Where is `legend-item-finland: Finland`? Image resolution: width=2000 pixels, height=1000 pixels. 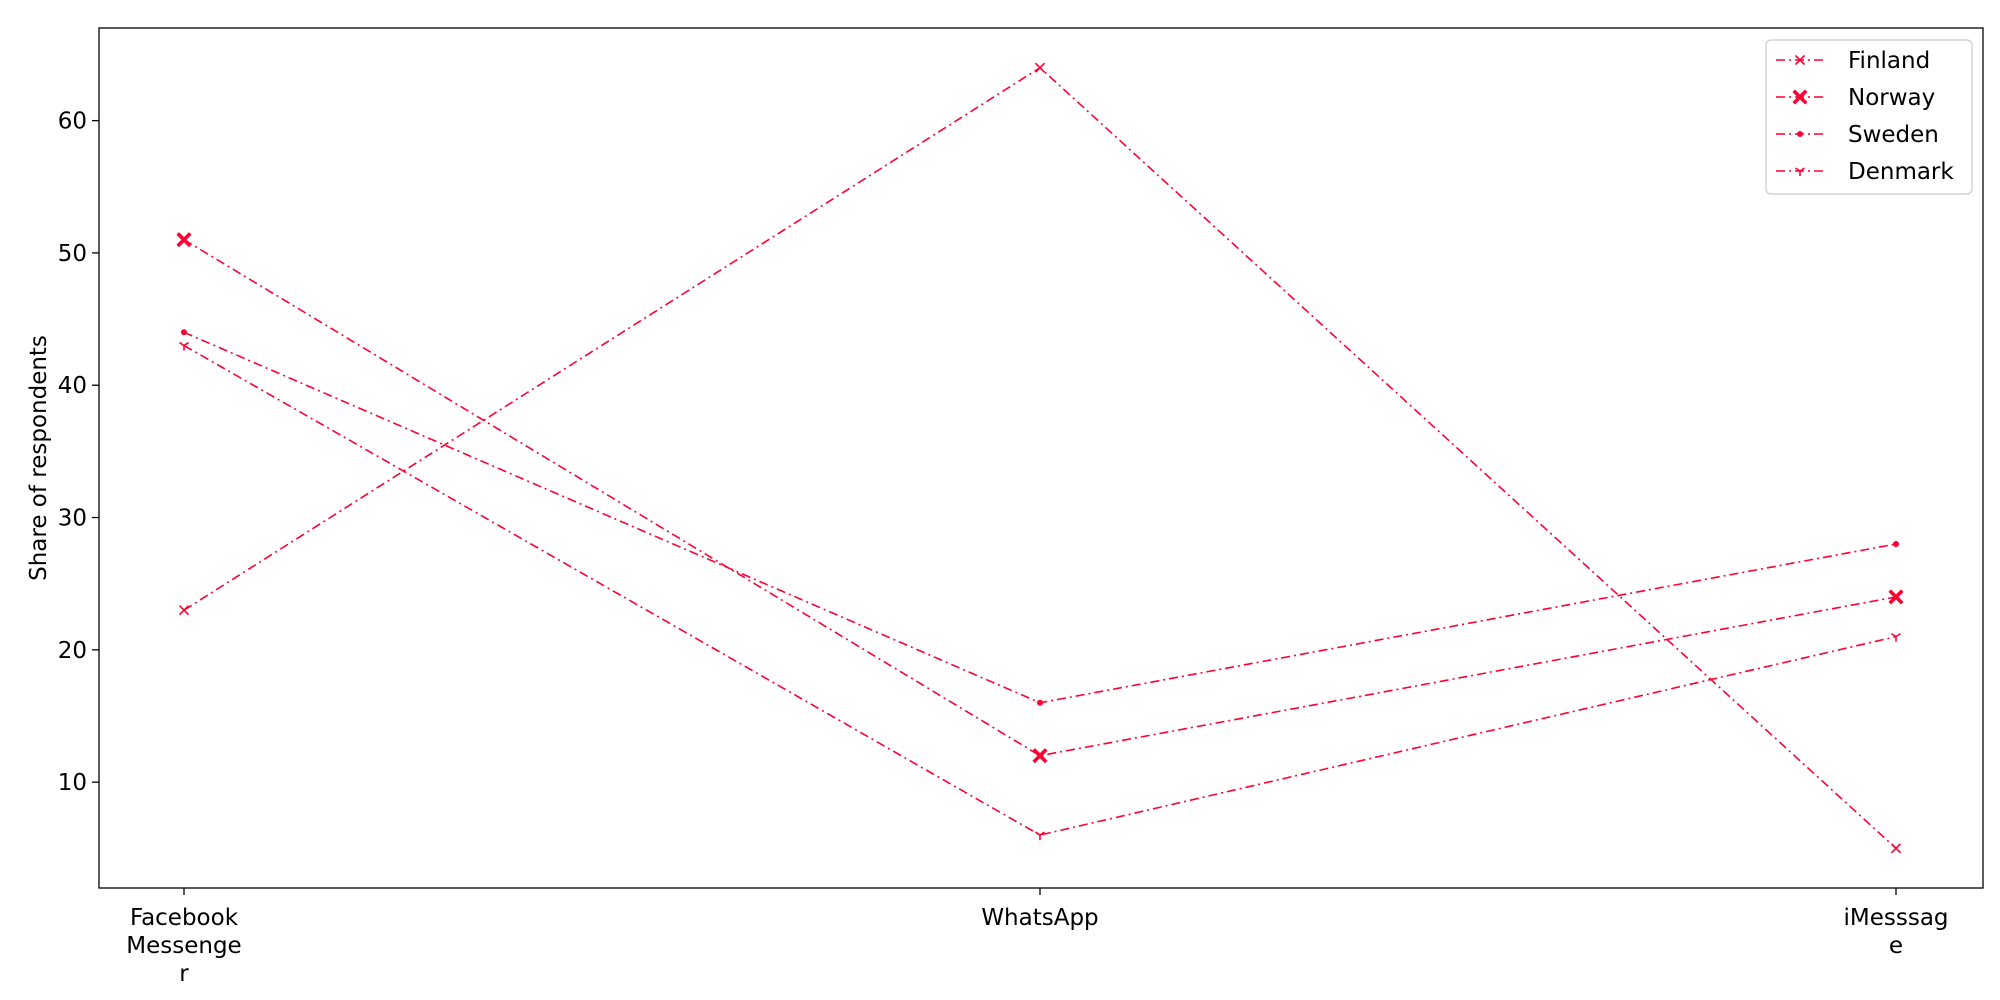
legend-item-finland: Finland is located at coordinates (1853, 61).